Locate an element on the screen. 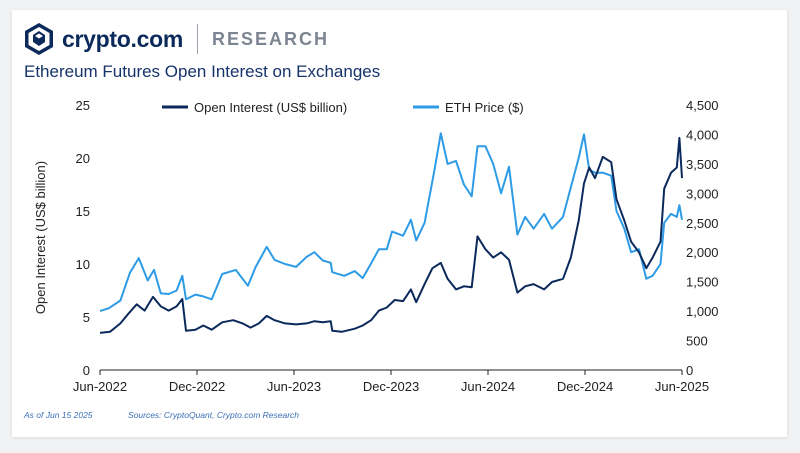 Image resolution: width=800 pixels, height=453 pixels. x-tick-label: Jun-2022 is located at coordinates (100, 386).